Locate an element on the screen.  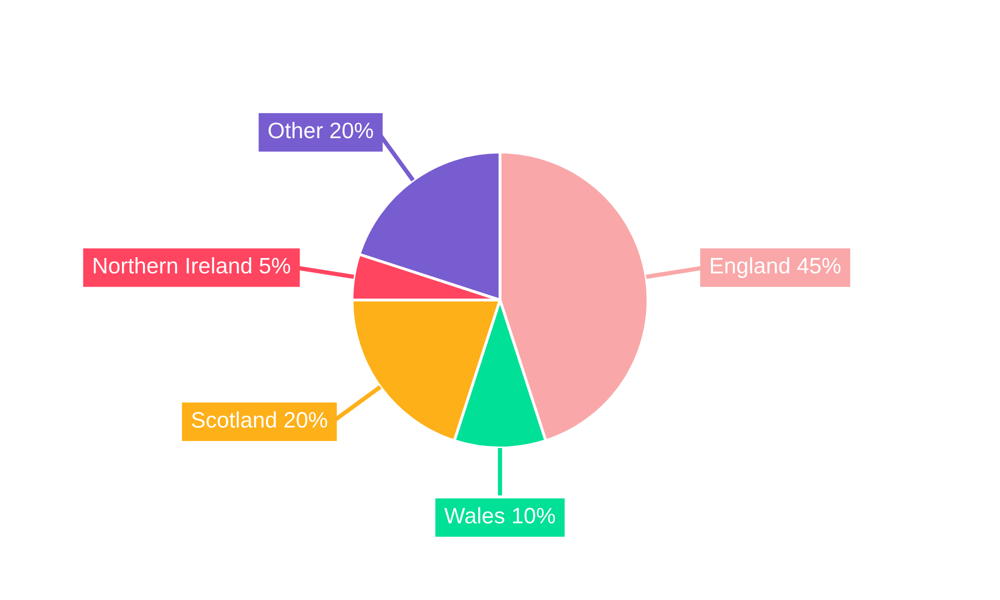
slice-label: Scotland 20% is located at coordinates (260, 419).